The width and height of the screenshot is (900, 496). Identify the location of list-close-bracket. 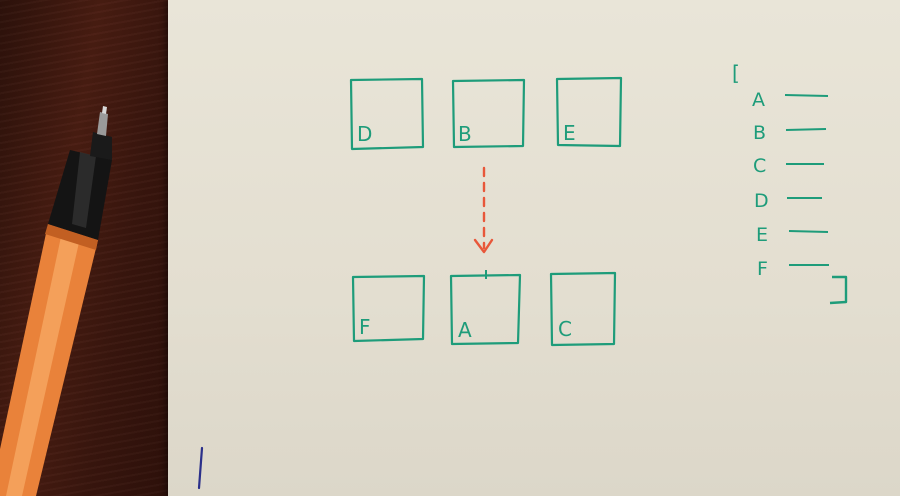
(838, 290).